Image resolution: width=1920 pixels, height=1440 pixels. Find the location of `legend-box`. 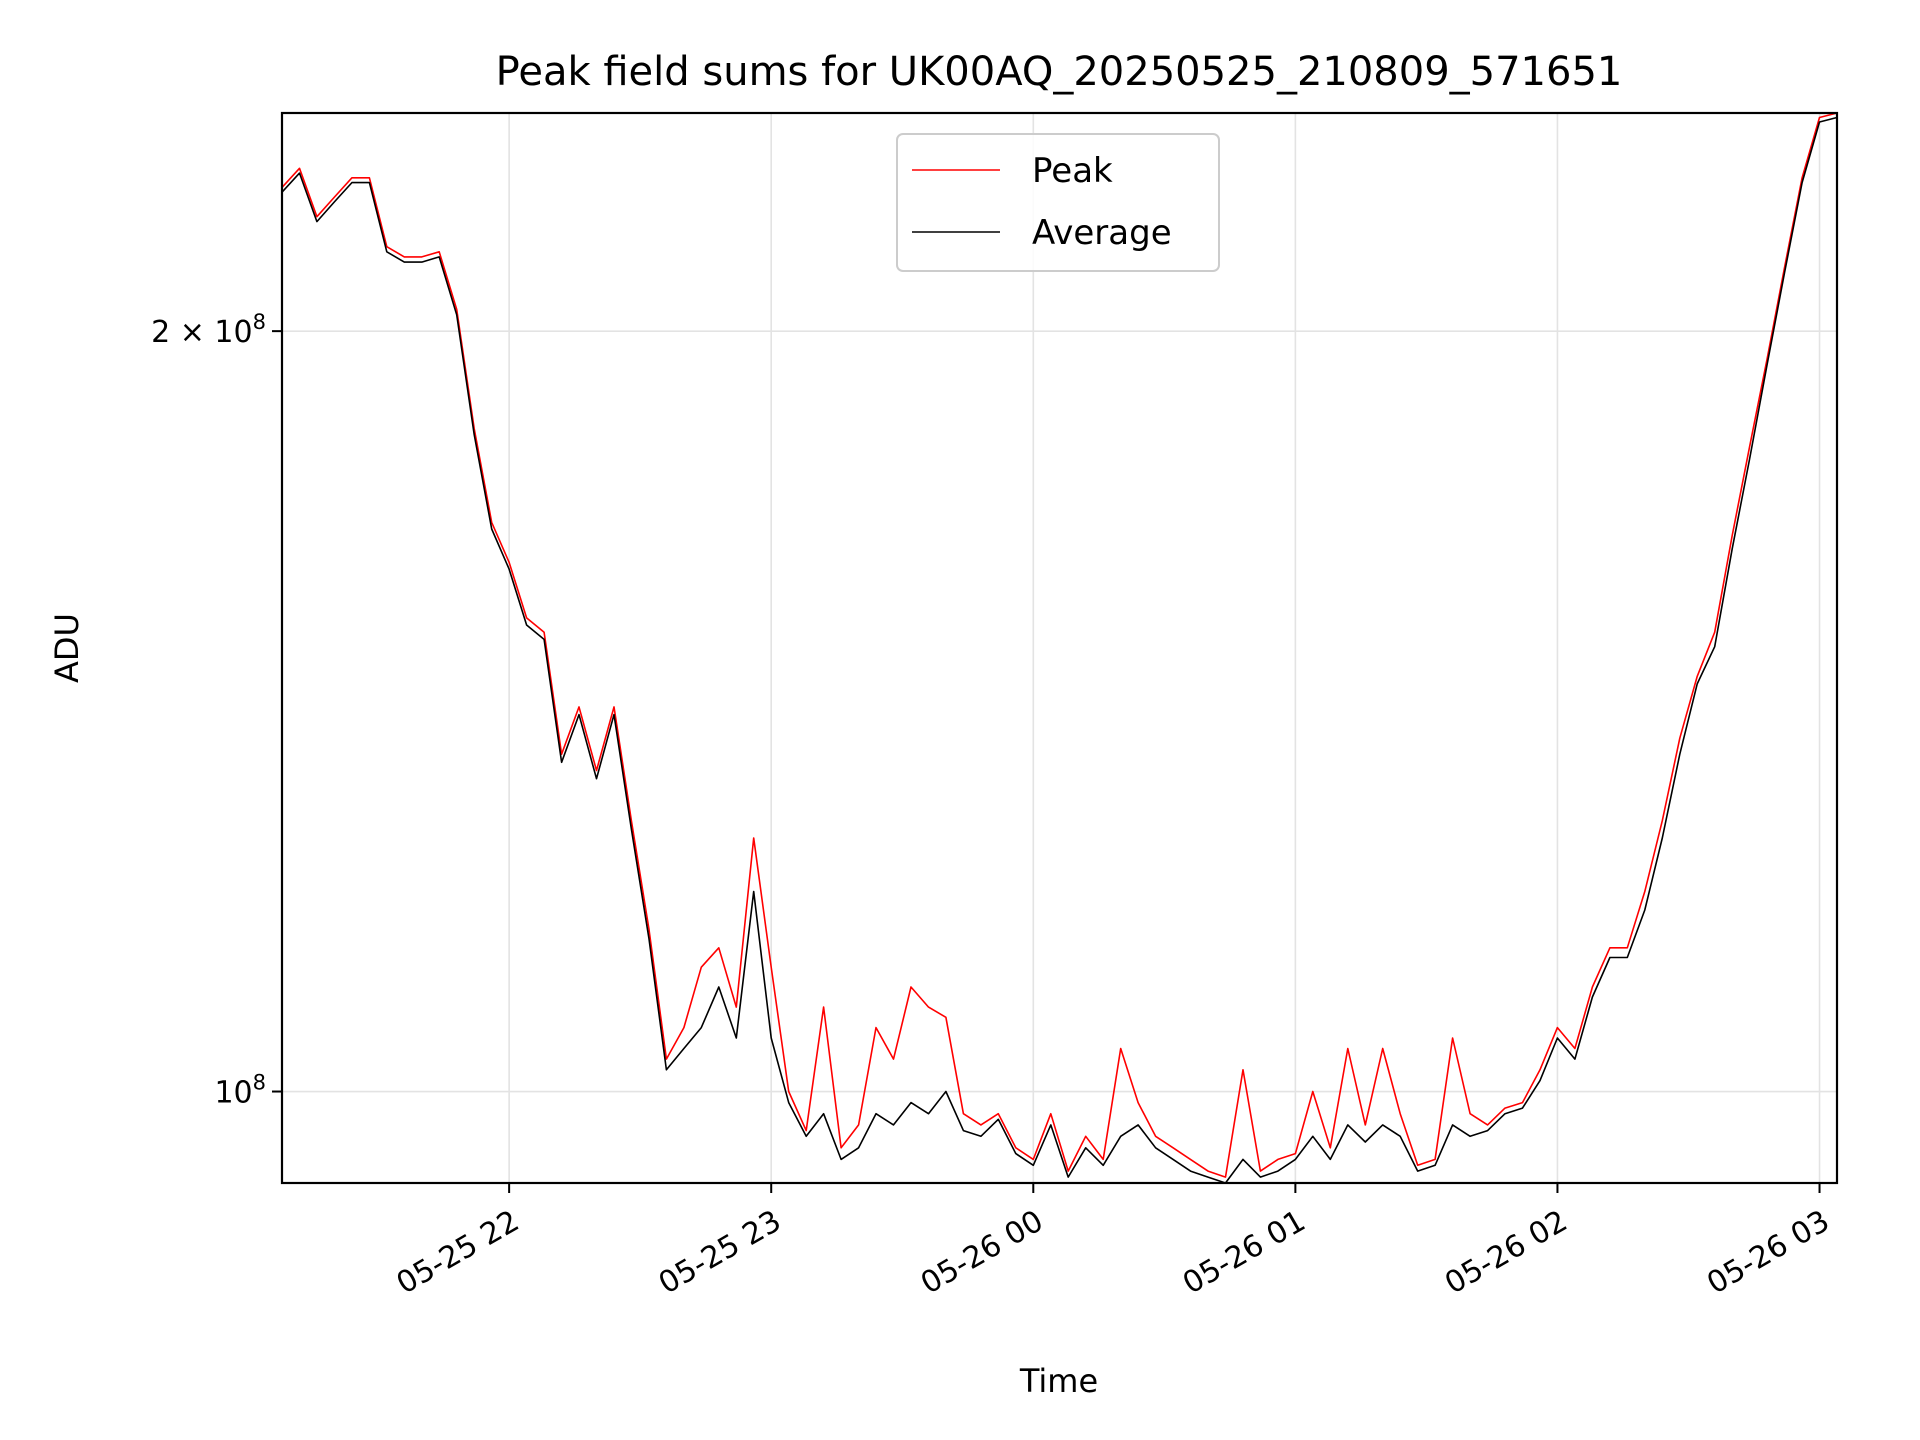

legend-box is located at coordinates (1058, 202).